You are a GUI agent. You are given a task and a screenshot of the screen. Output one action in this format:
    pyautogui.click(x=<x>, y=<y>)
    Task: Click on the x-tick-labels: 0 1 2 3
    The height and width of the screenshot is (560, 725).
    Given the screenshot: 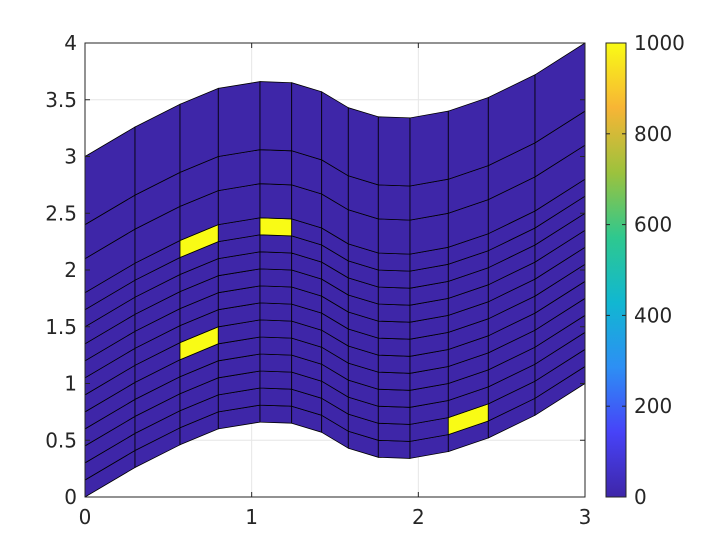 What is the action you would take?
    pyautogui.click(x=335, y=517)
    